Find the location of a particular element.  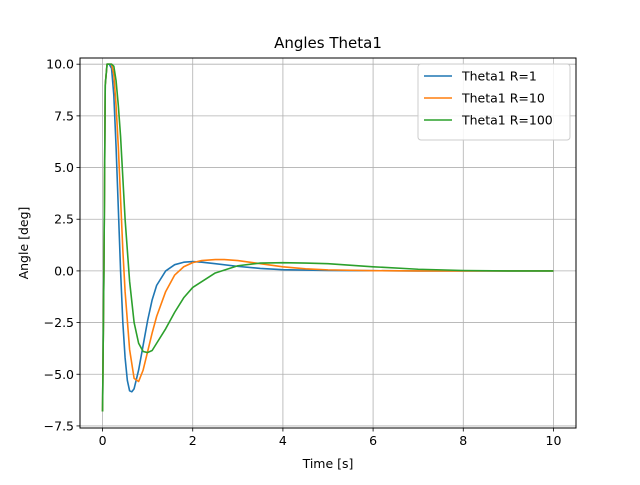

legend-box is located at coordinates (494, 102).